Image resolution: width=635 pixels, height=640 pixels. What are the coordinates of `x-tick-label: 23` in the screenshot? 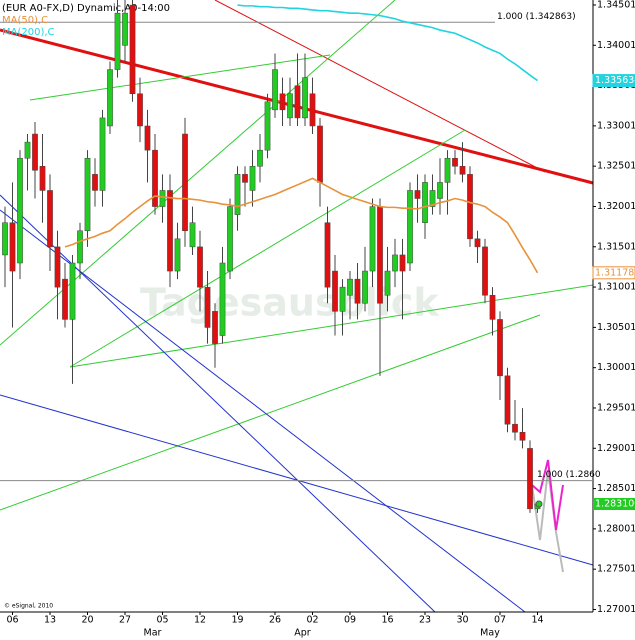 It's located at (425, 620).